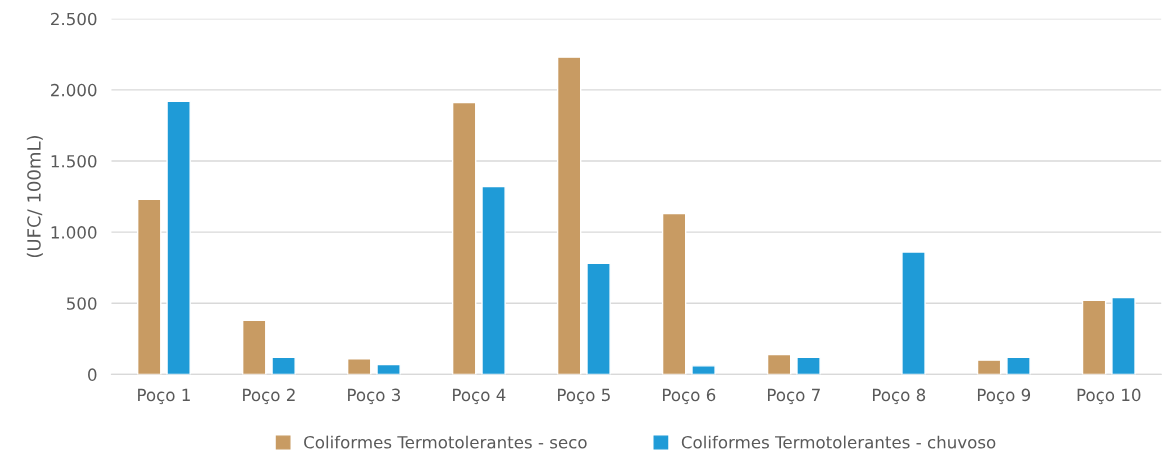 This screenshot has height=468, width=1173. I want to click on y-tick-label: 2.000, so click(74, 90).